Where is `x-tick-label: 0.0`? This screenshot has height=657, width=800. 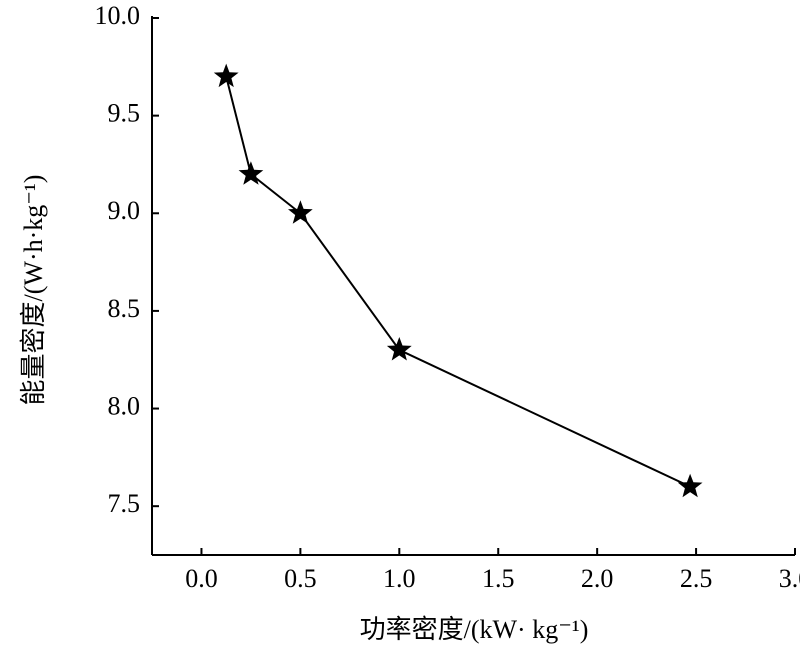
x-tick-label: 0.0 is located at coordinates (201, 578).